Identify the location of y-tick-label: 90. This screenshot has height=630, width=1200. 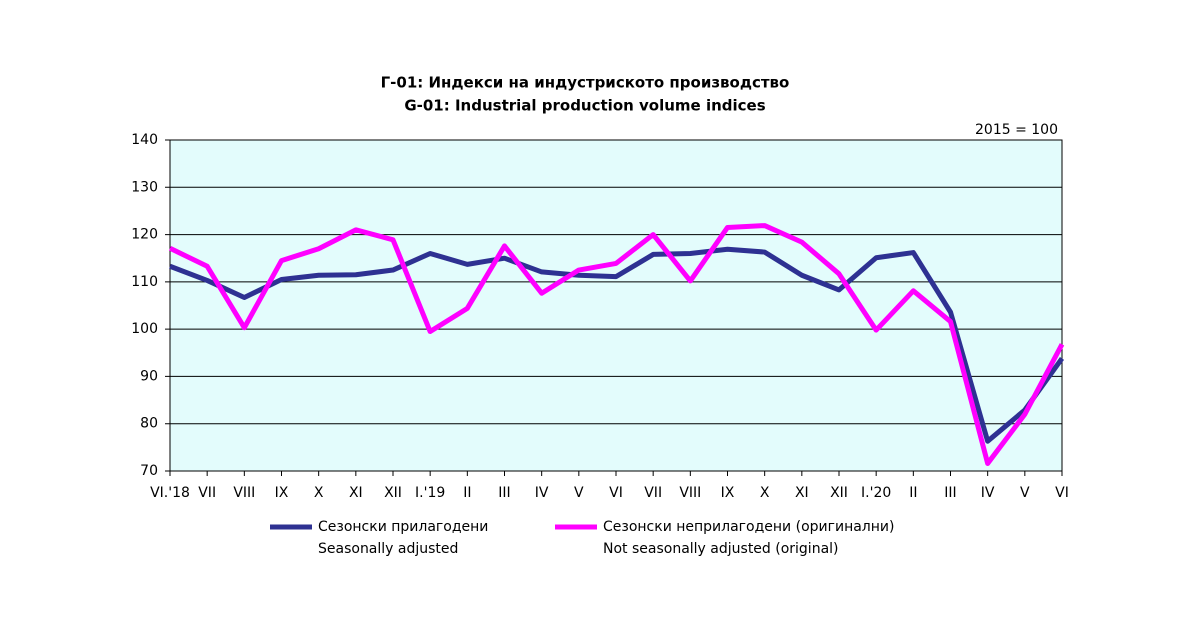
(149, 376).